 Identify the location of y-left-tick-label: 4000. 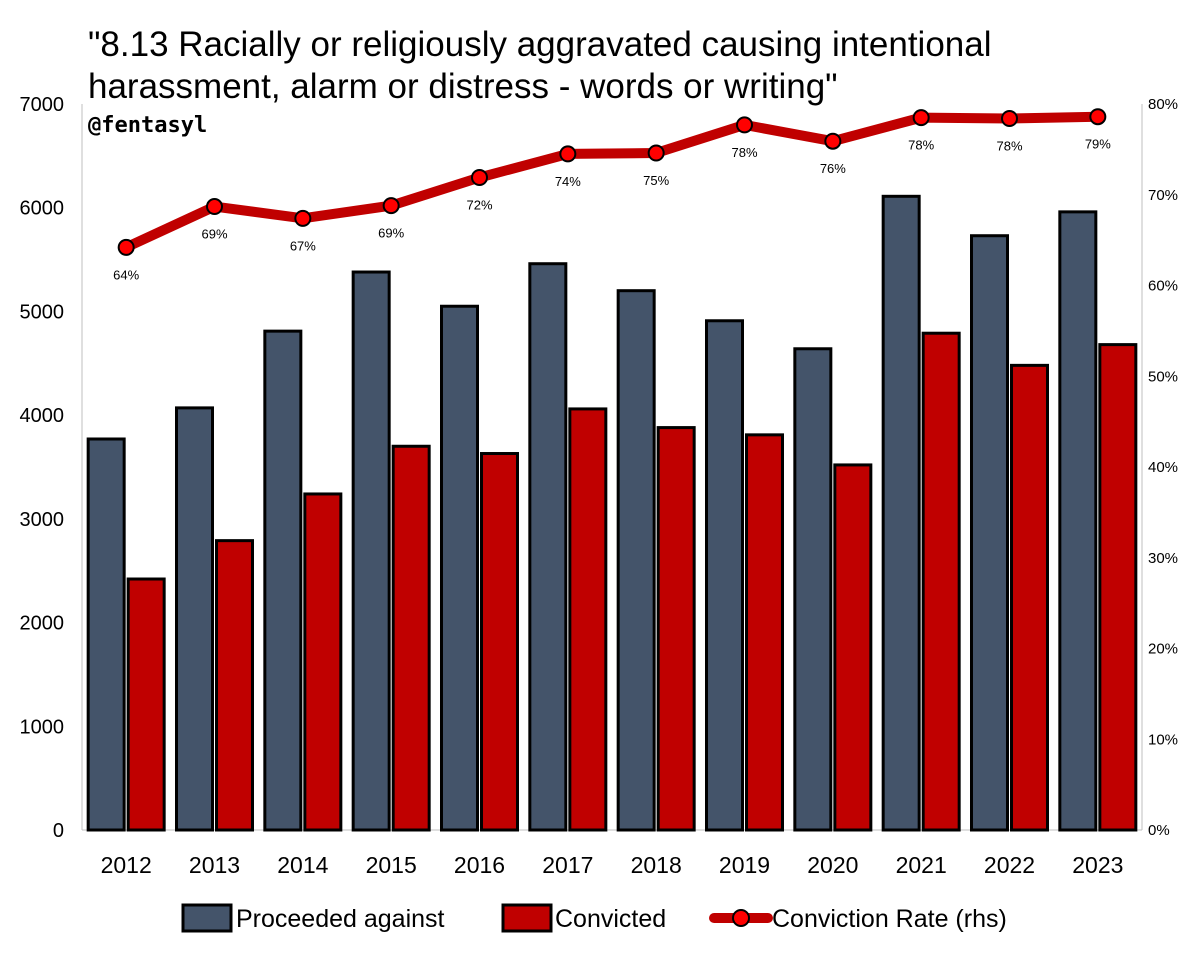
(42, 416).